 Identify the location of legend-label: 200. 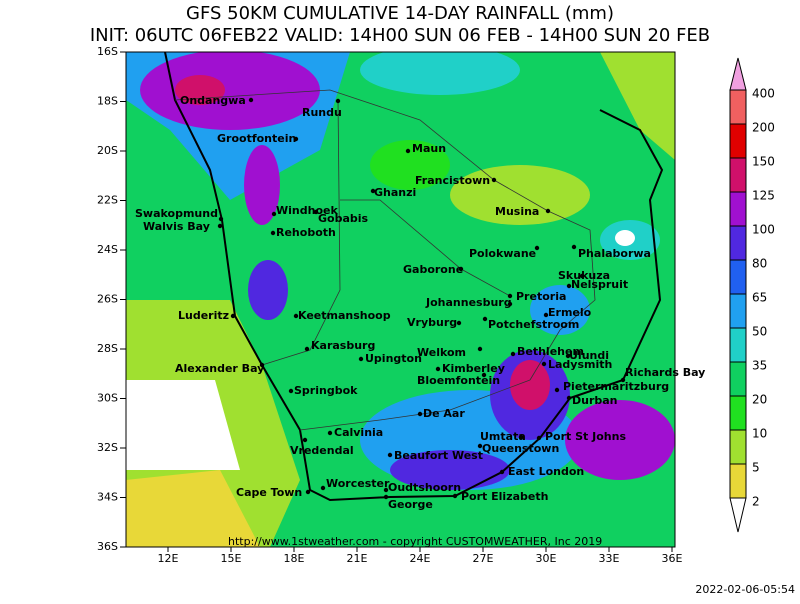
(763, 128).